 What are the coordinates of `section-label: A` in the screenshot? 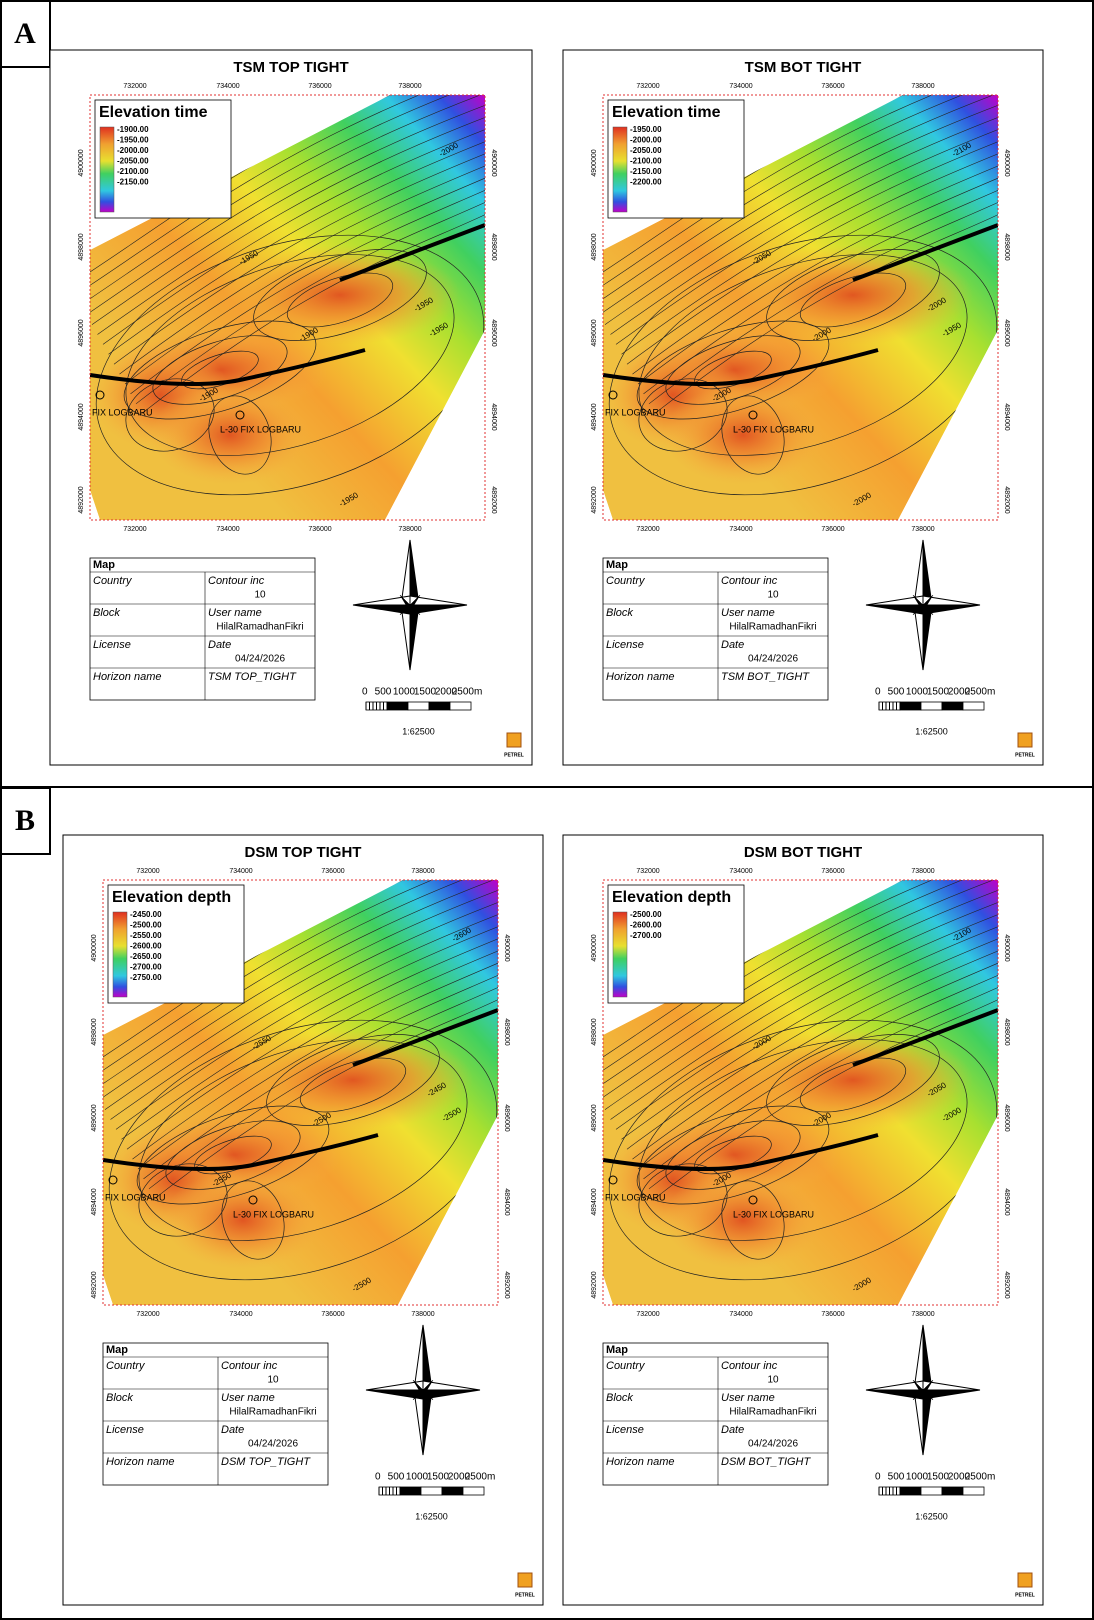 It's located at (25, 33).